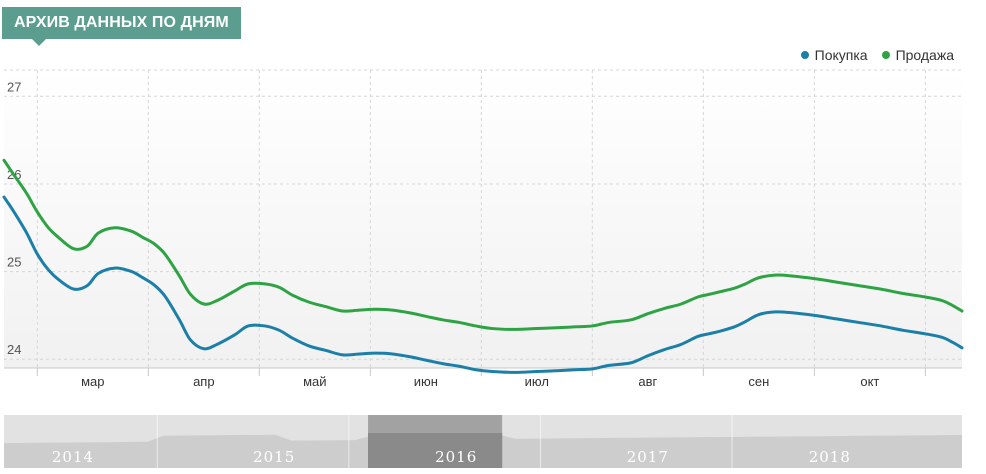  I want to click on chart-legend: Покупка Продажа, so click(877, 55).